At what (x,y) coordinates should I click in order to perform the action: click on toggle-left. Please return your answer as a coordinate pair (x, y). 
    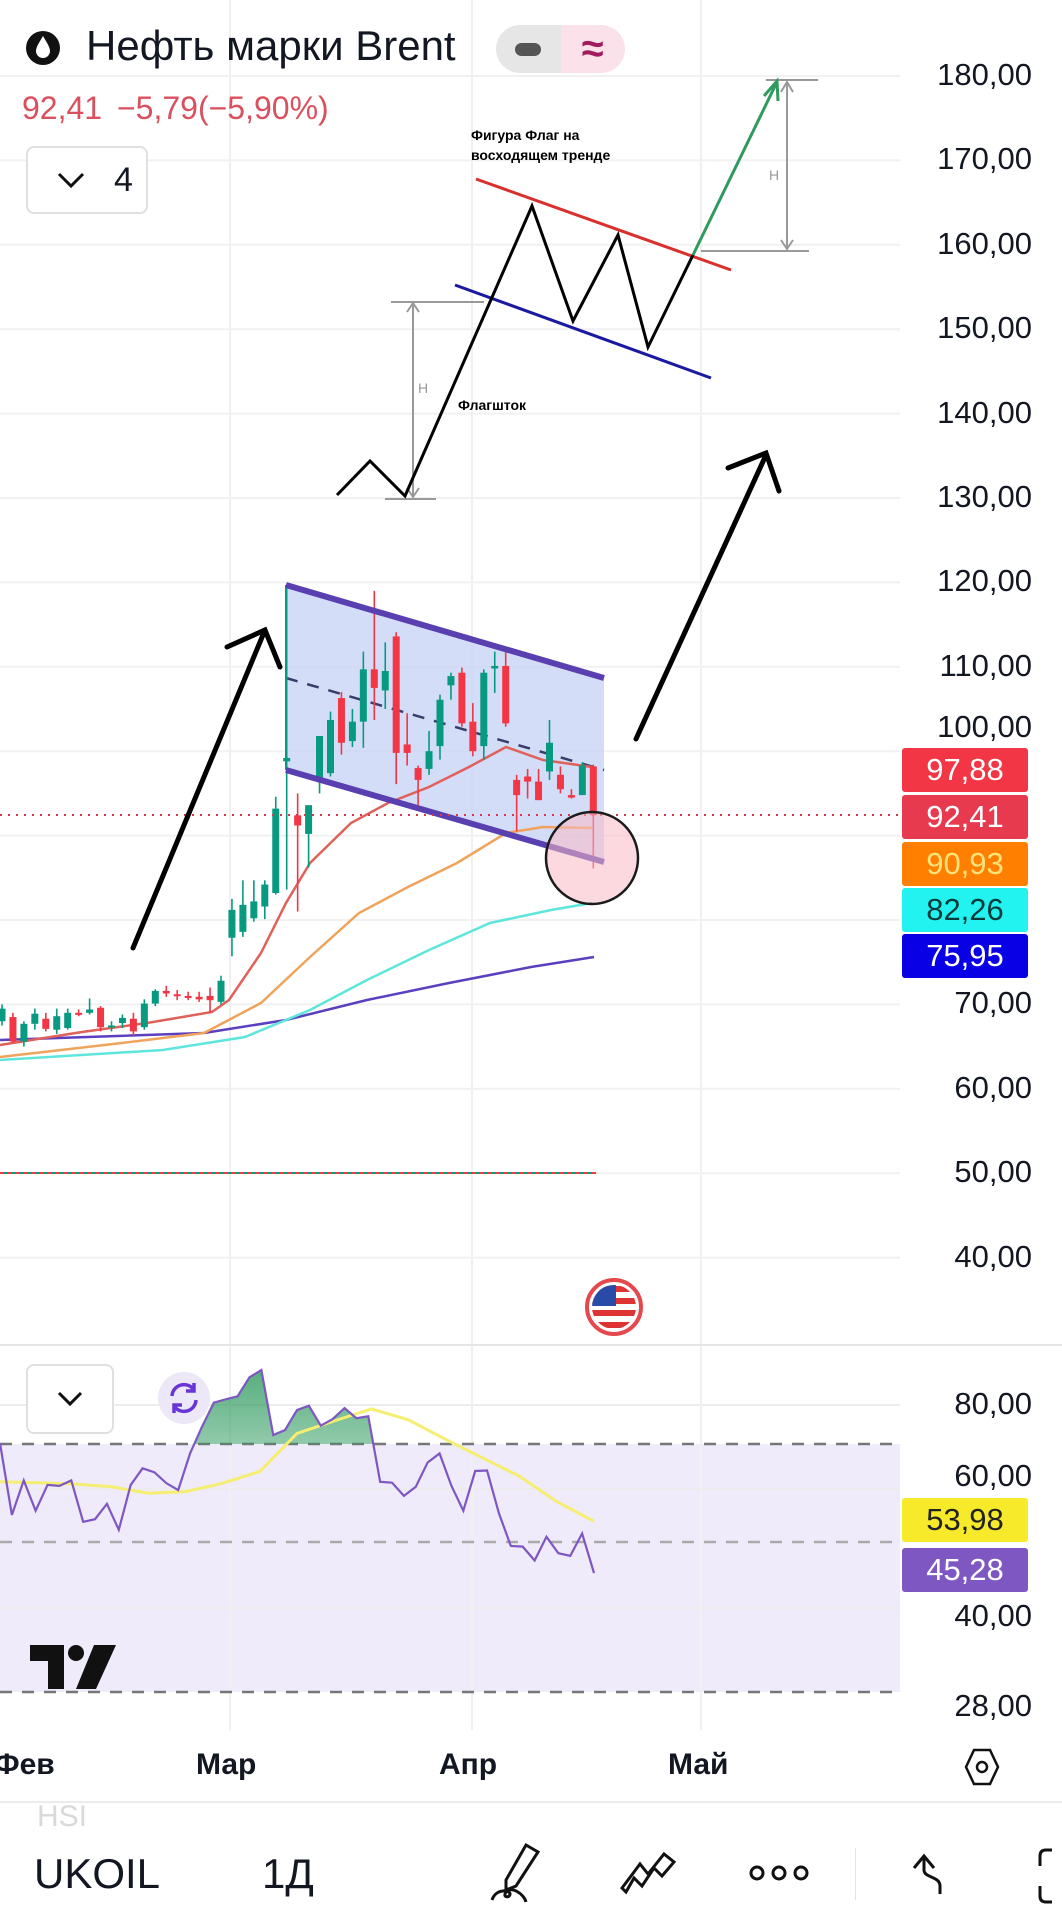
    Looking at the image, I should click on (528, 49).